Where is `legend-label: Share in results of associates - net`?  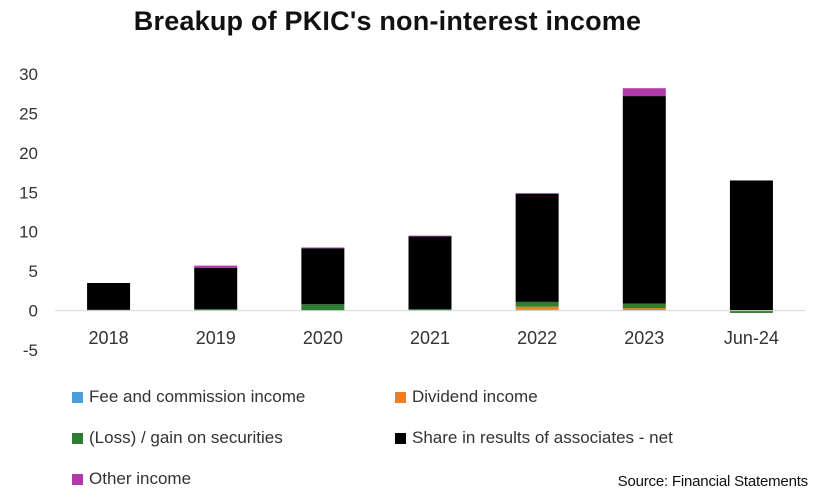
legend-label: Share in results of associates - net is located at coordinates (542, 437).